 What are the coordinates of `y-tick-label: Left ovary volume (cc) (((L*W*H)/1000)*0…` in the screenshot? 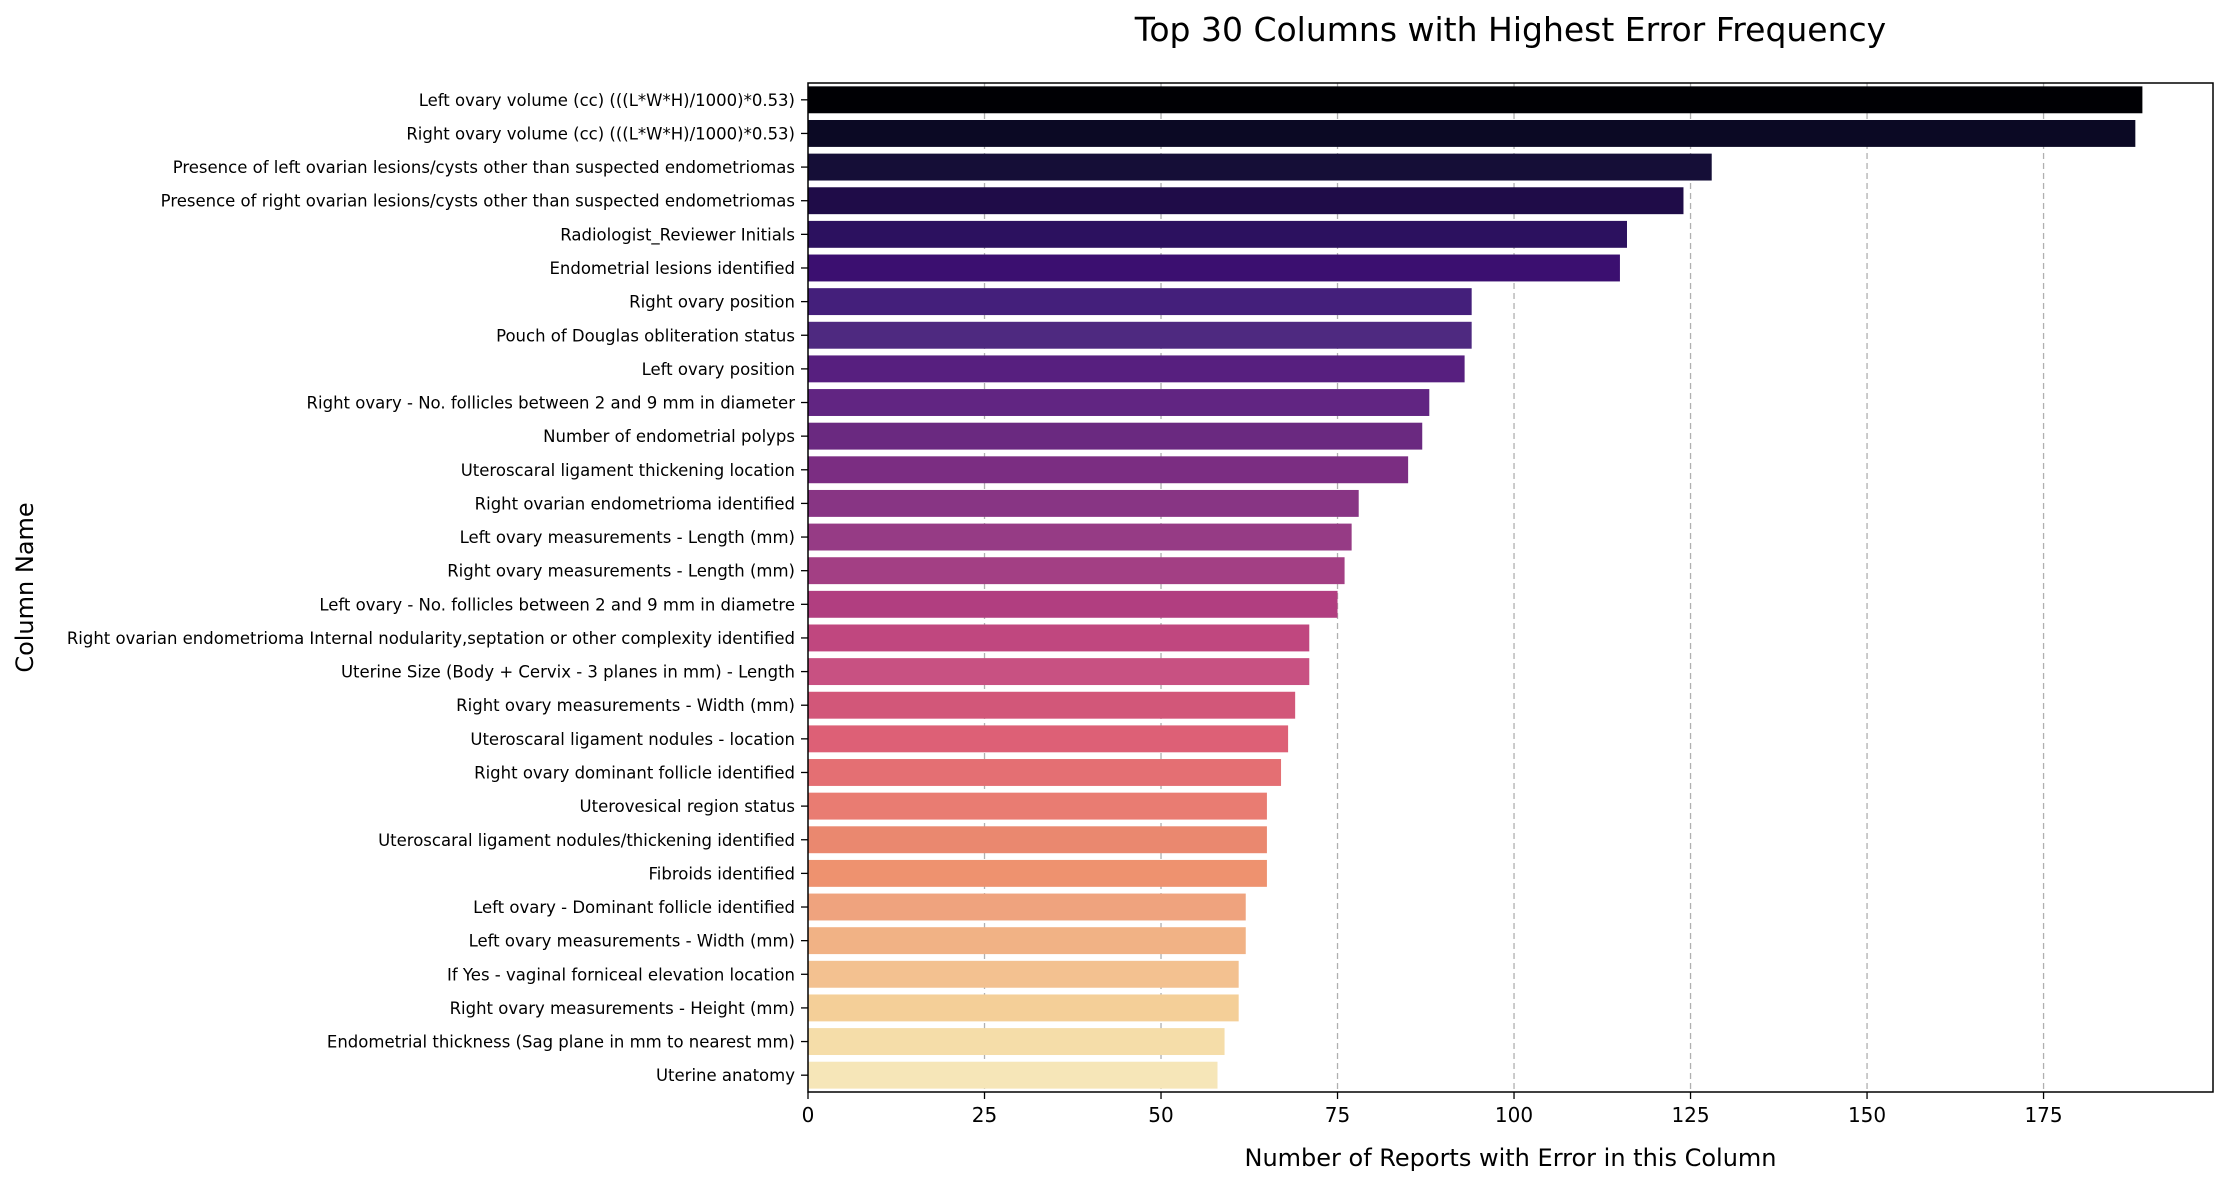 It's located at (607, 100).